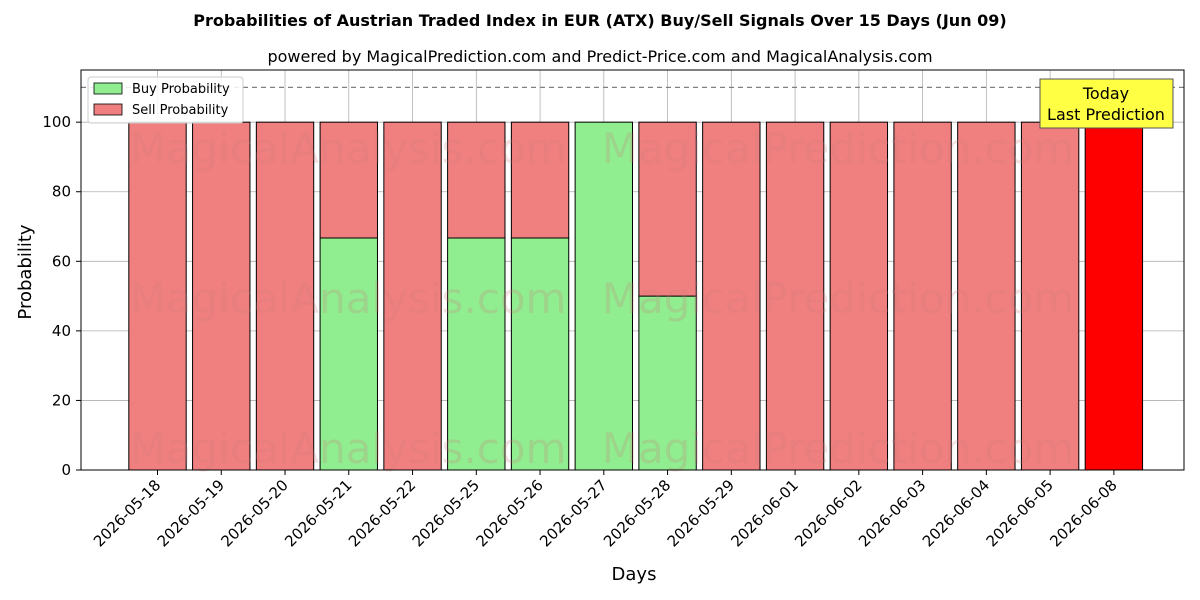  What do you see at coordinates (510, 513) in the screenshot?
I see `x-tick-label: 2026-05-26` at bounding box center [510, 513].